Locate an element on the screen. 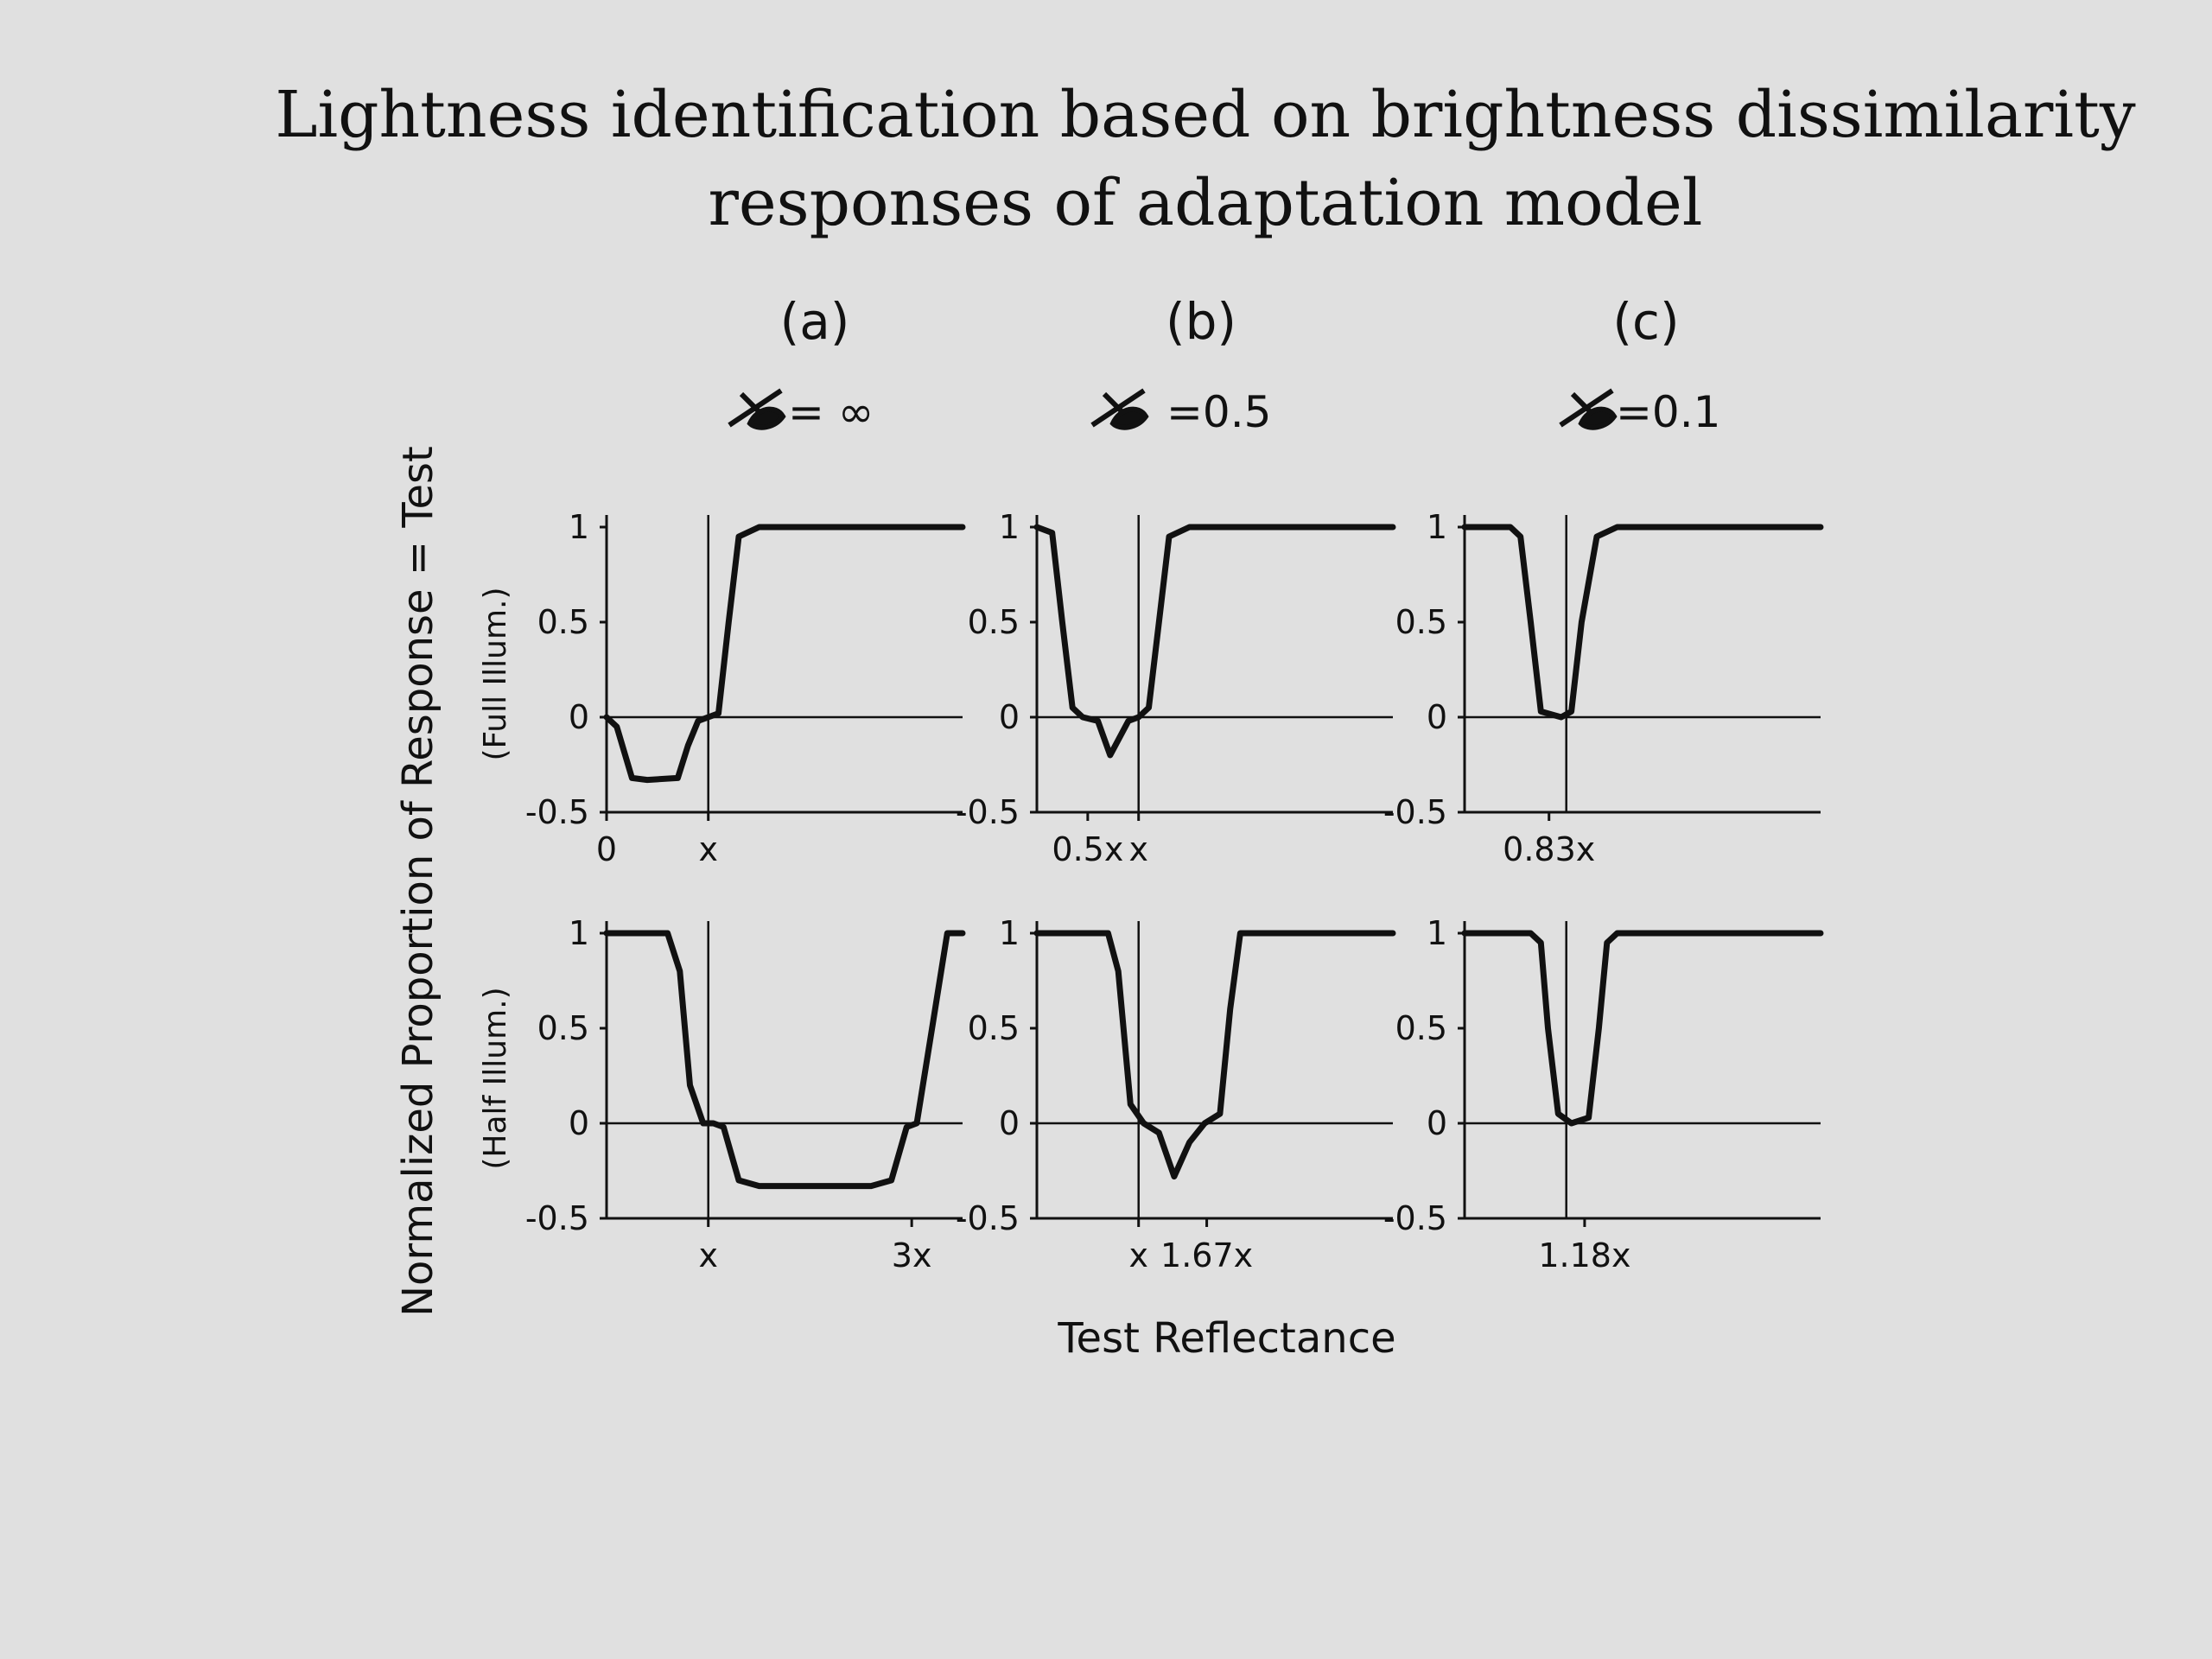  panel-letter-c: (c) is located at coordinates (1645, 321).